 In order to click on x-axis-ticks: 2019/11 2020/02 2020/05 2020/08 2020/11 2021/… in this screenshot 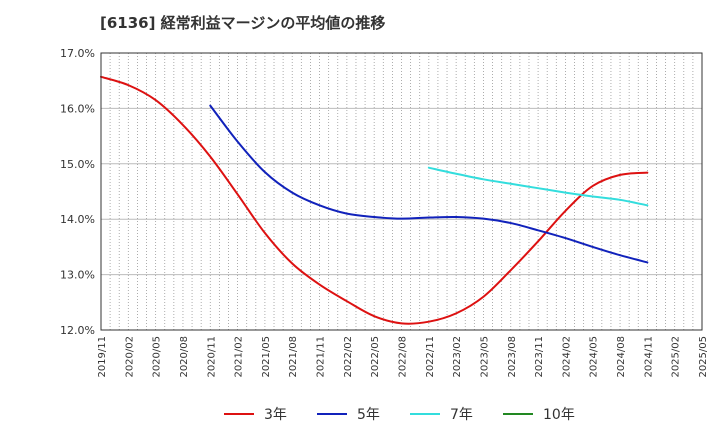, I will do `click(403, 357)`.